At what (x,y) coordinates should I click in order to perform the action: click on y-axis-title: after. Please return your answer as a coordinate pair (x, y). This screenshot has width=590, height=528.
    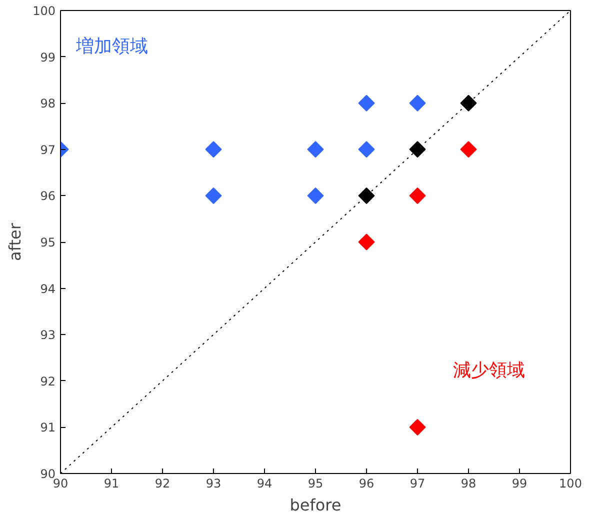
    Looking at the image, I should click on (15, 241).